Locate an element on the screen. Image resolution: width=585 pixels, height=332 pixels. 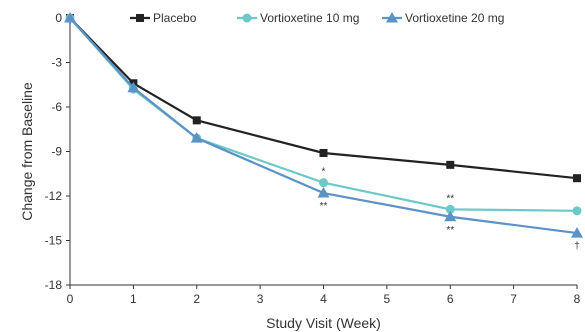
legend-item: Vortioxetine 20 mg is located at coordinates (443, 18).